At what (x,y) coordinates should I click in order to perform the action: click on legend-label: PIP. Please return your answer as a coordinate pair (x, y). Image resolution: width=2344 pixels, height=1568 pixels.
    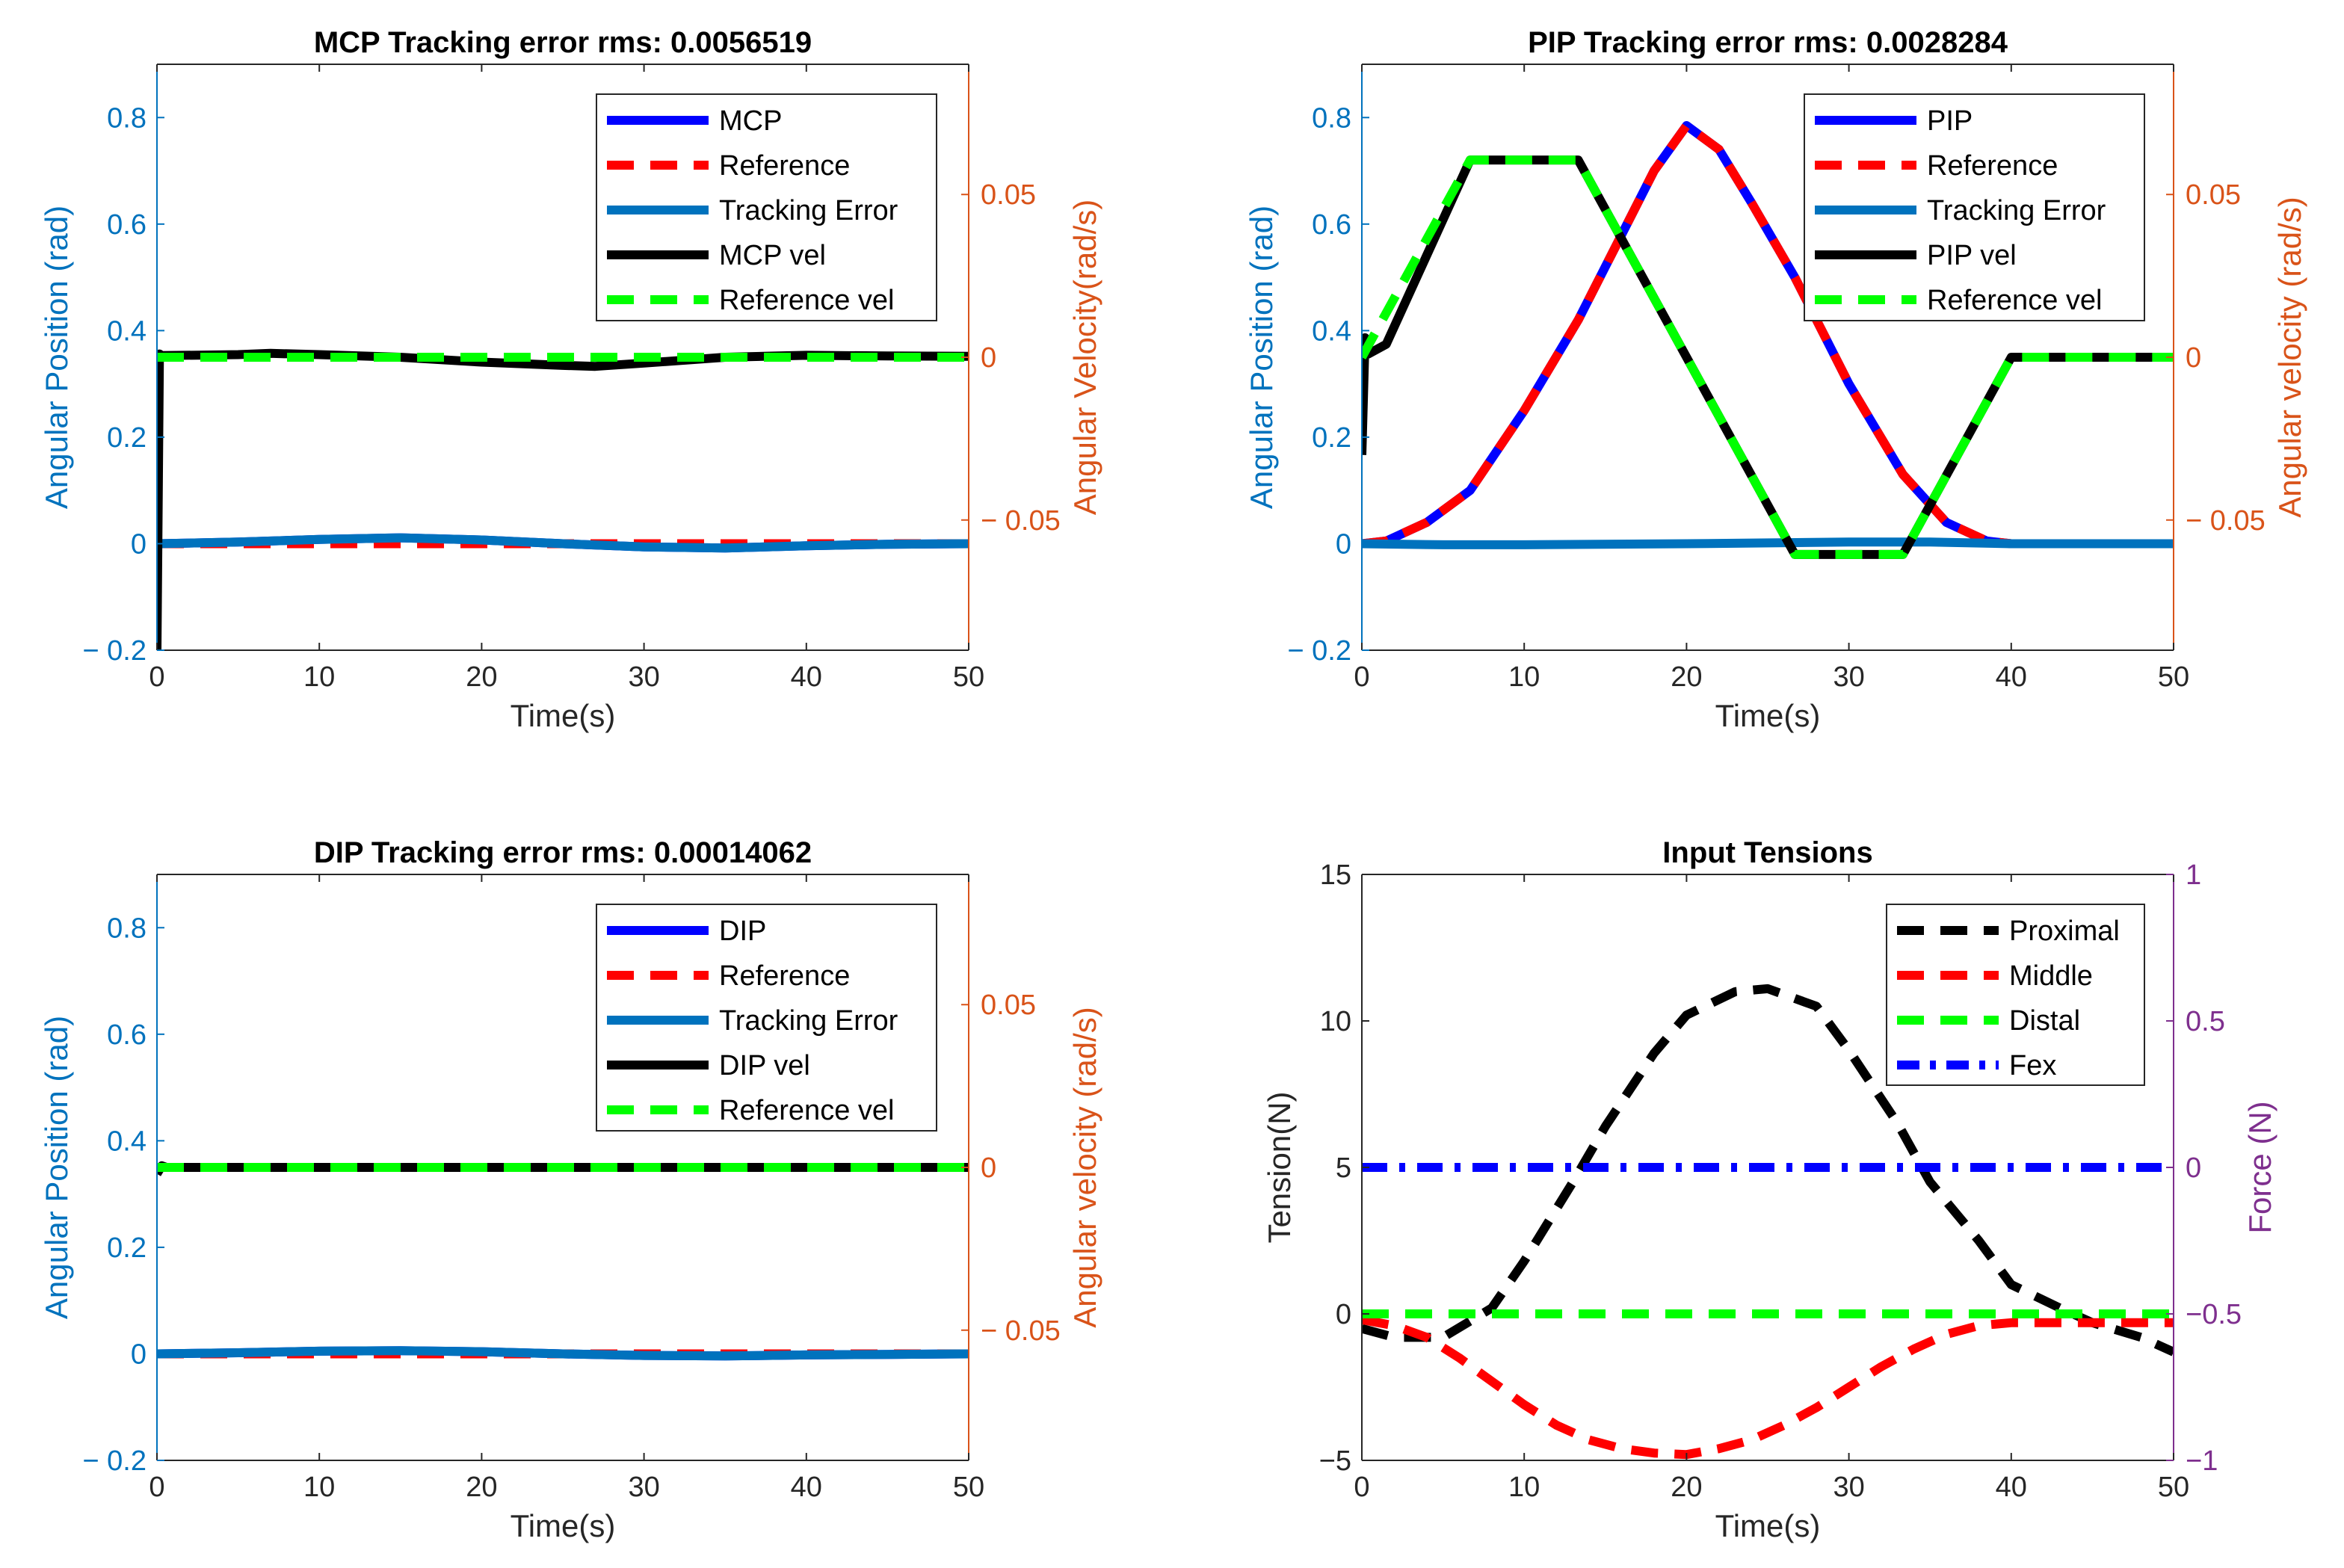
    Looking at the image, I should click on (1950, 121).